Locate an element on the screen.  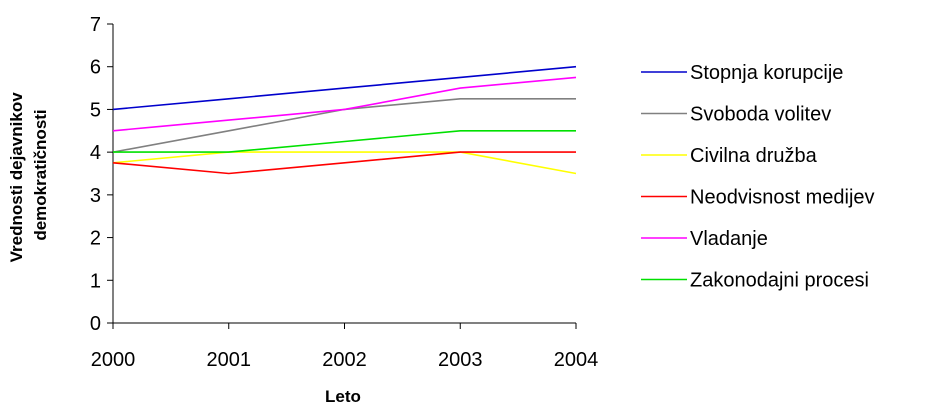
y-tick-label: 4 is located at coordinates (95, 153).